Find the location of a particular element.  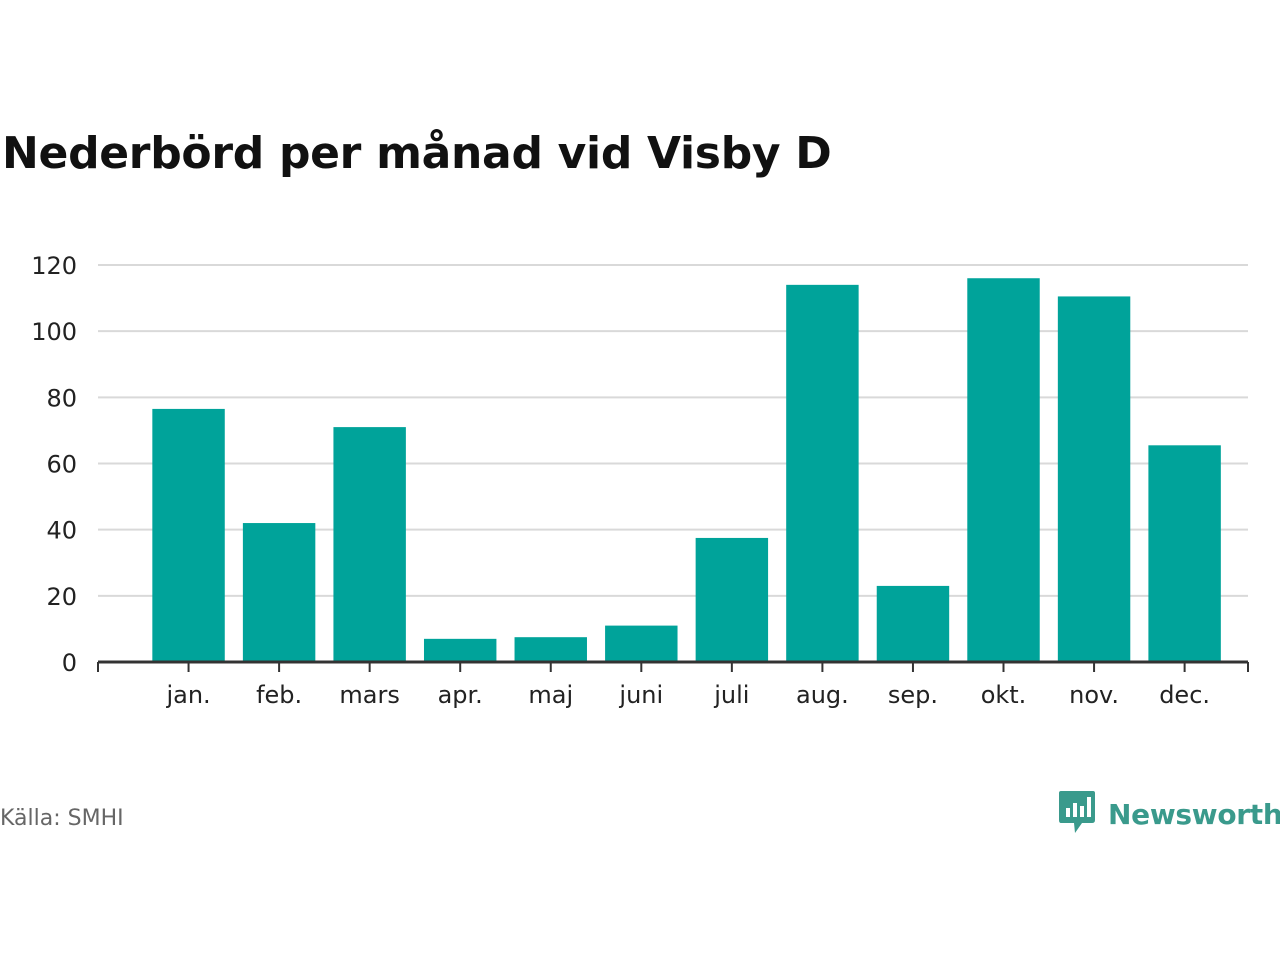

brand-name: Newsworthy is located at coordinates (1194, 814).